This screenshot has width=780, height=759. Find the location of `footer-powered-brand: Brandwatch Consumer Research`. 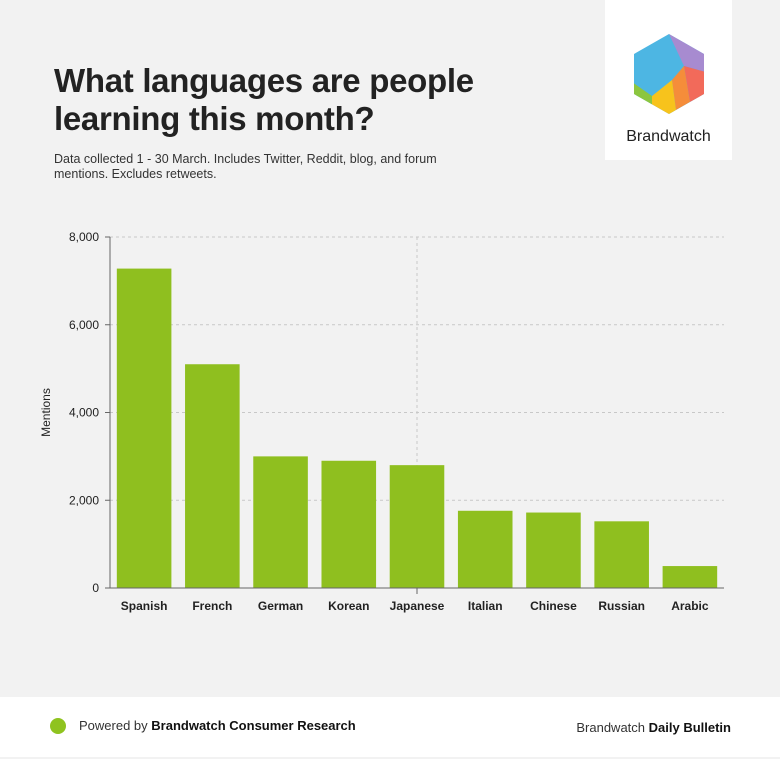

footer-powered-brand: Brandwatch Consumer Research is located at coordinates (253, 725).